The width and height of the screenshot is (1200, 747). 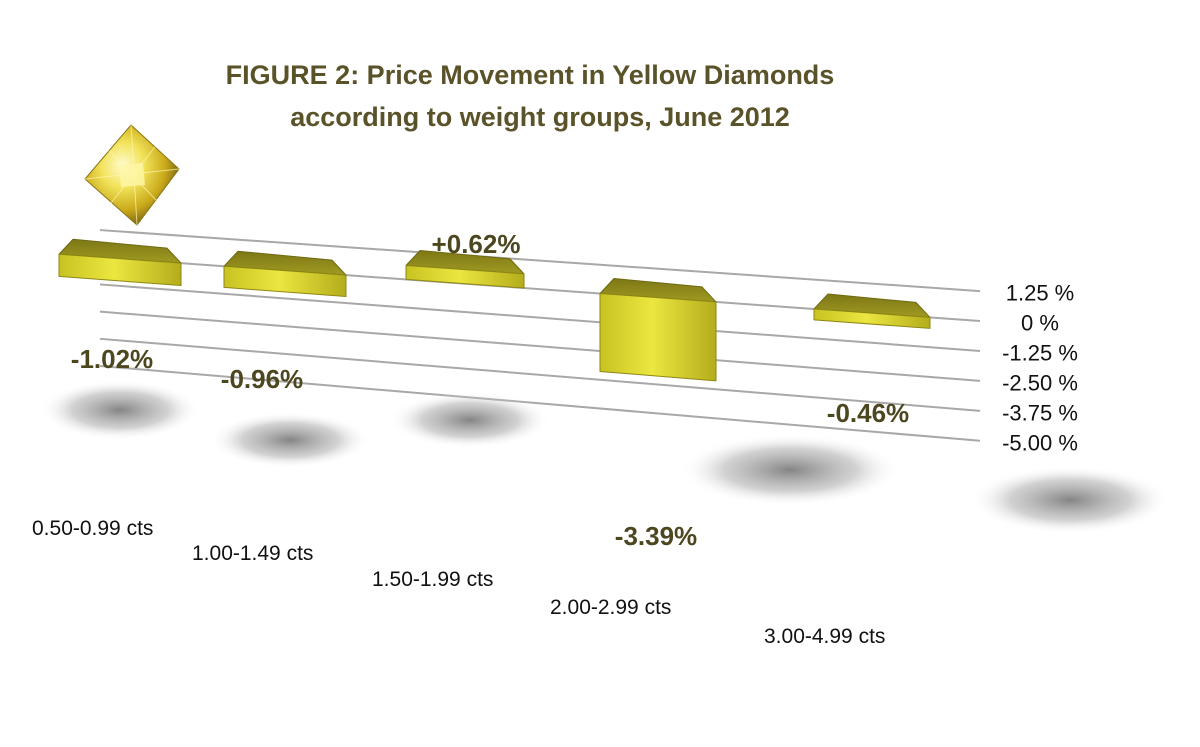 I want to click on y-tick-label: 1.25 %, so click(x=1040, y=293).